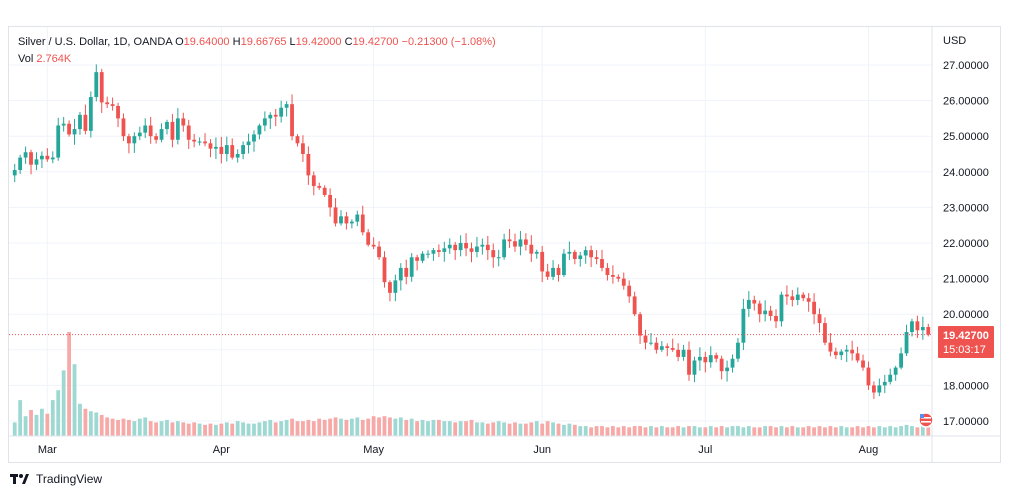 Image resolution: width=1012 pixels, height=498 pixels. Describe the element at coordinates (95, 42) in the screenshot. I see `symbol-title: Silver / U.S. Dollar, 1D, OANDA` at that location.